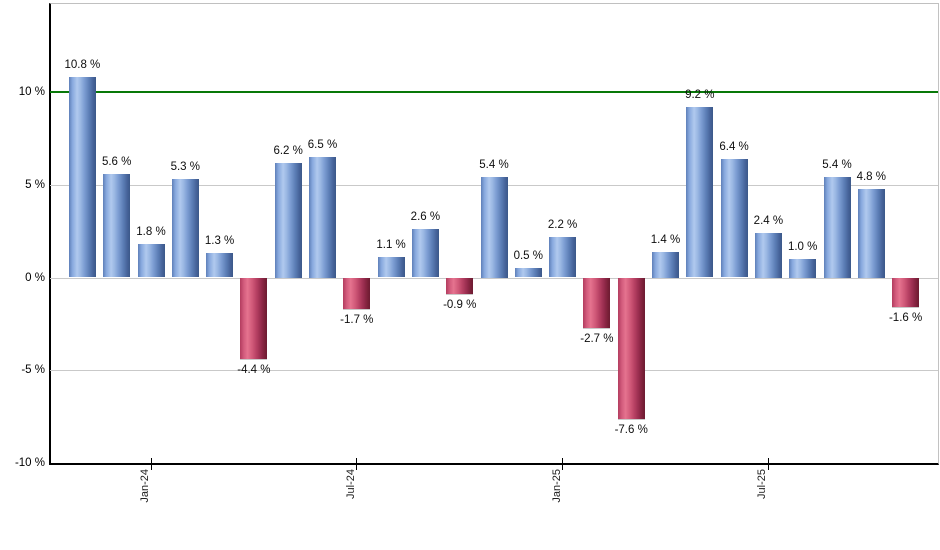 The width and height of the screenshot is (940, 550). What do you see at coordinates (905, 318) in the screenshot?
I see `bar-value-label: -1.6 %` at bounding box center [905, 318].